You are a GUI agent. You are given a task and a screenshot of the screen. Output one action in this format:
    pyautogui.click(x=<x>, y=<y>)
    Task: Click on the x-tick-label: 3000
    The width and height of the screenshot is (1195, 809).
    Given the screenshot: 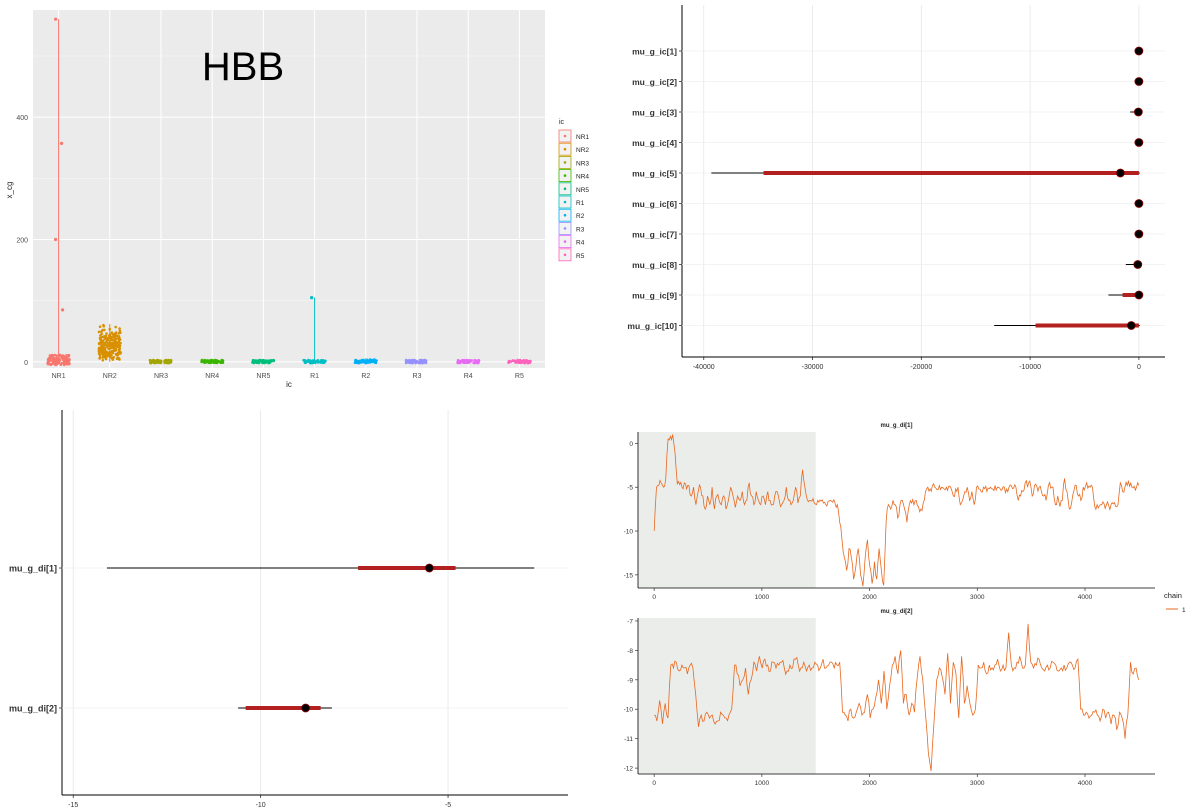 What is the action you would take?
    pyautogui.click(x=977, y=783)
    